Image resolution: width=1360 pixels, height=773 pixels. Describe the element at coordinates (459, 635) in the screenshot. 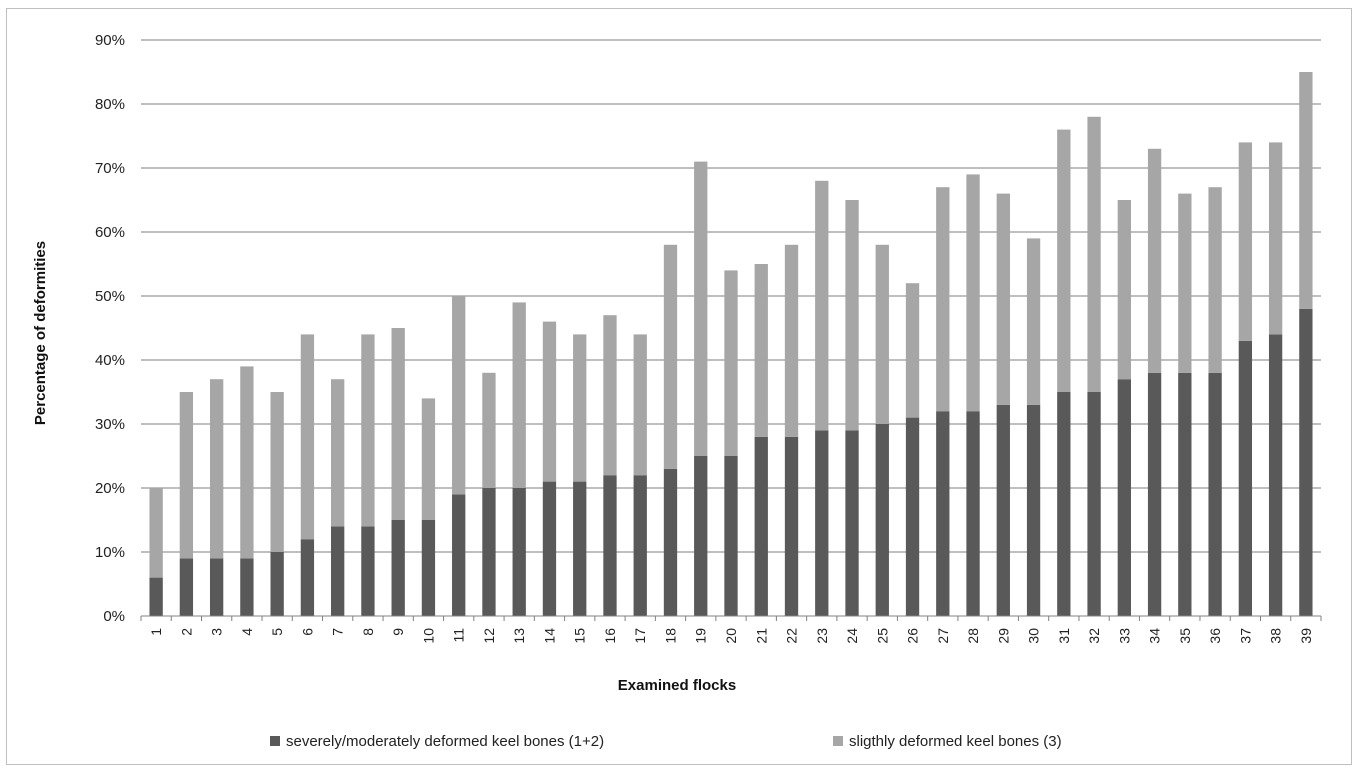

I see `x-tick-label: 11` at that location.